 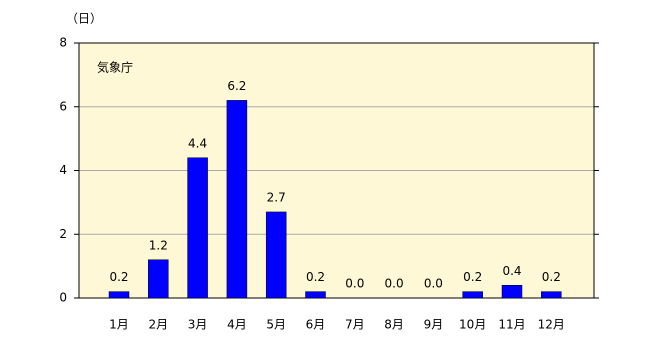 I want to click on x-tick-label: 1月, so click(x=119, y=325).